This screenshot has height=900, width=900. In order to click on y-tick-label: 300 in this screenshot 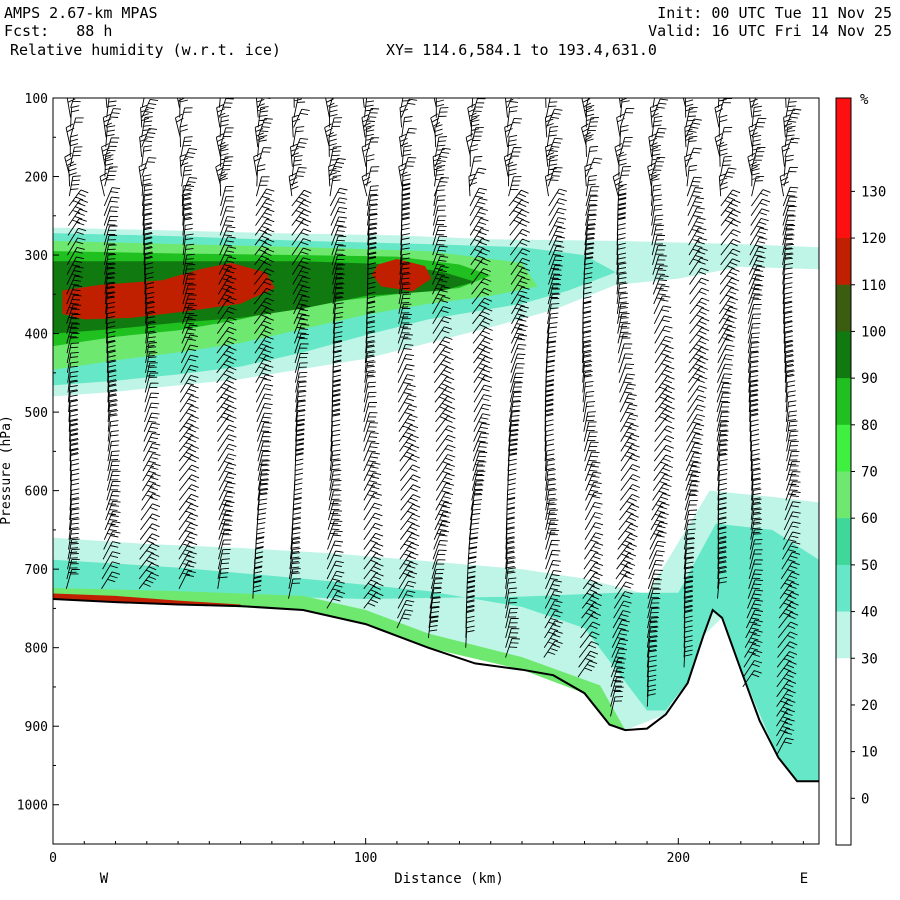, I will do `click(36, 256)`.